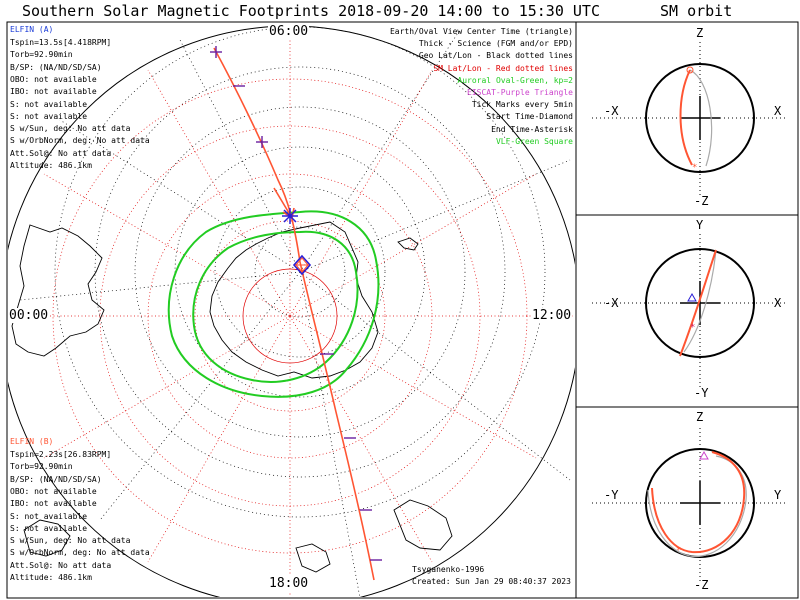 The height and width of the screenshot is (600, 800). I want to click on panel2-left-label: -X, so click(611, 303).